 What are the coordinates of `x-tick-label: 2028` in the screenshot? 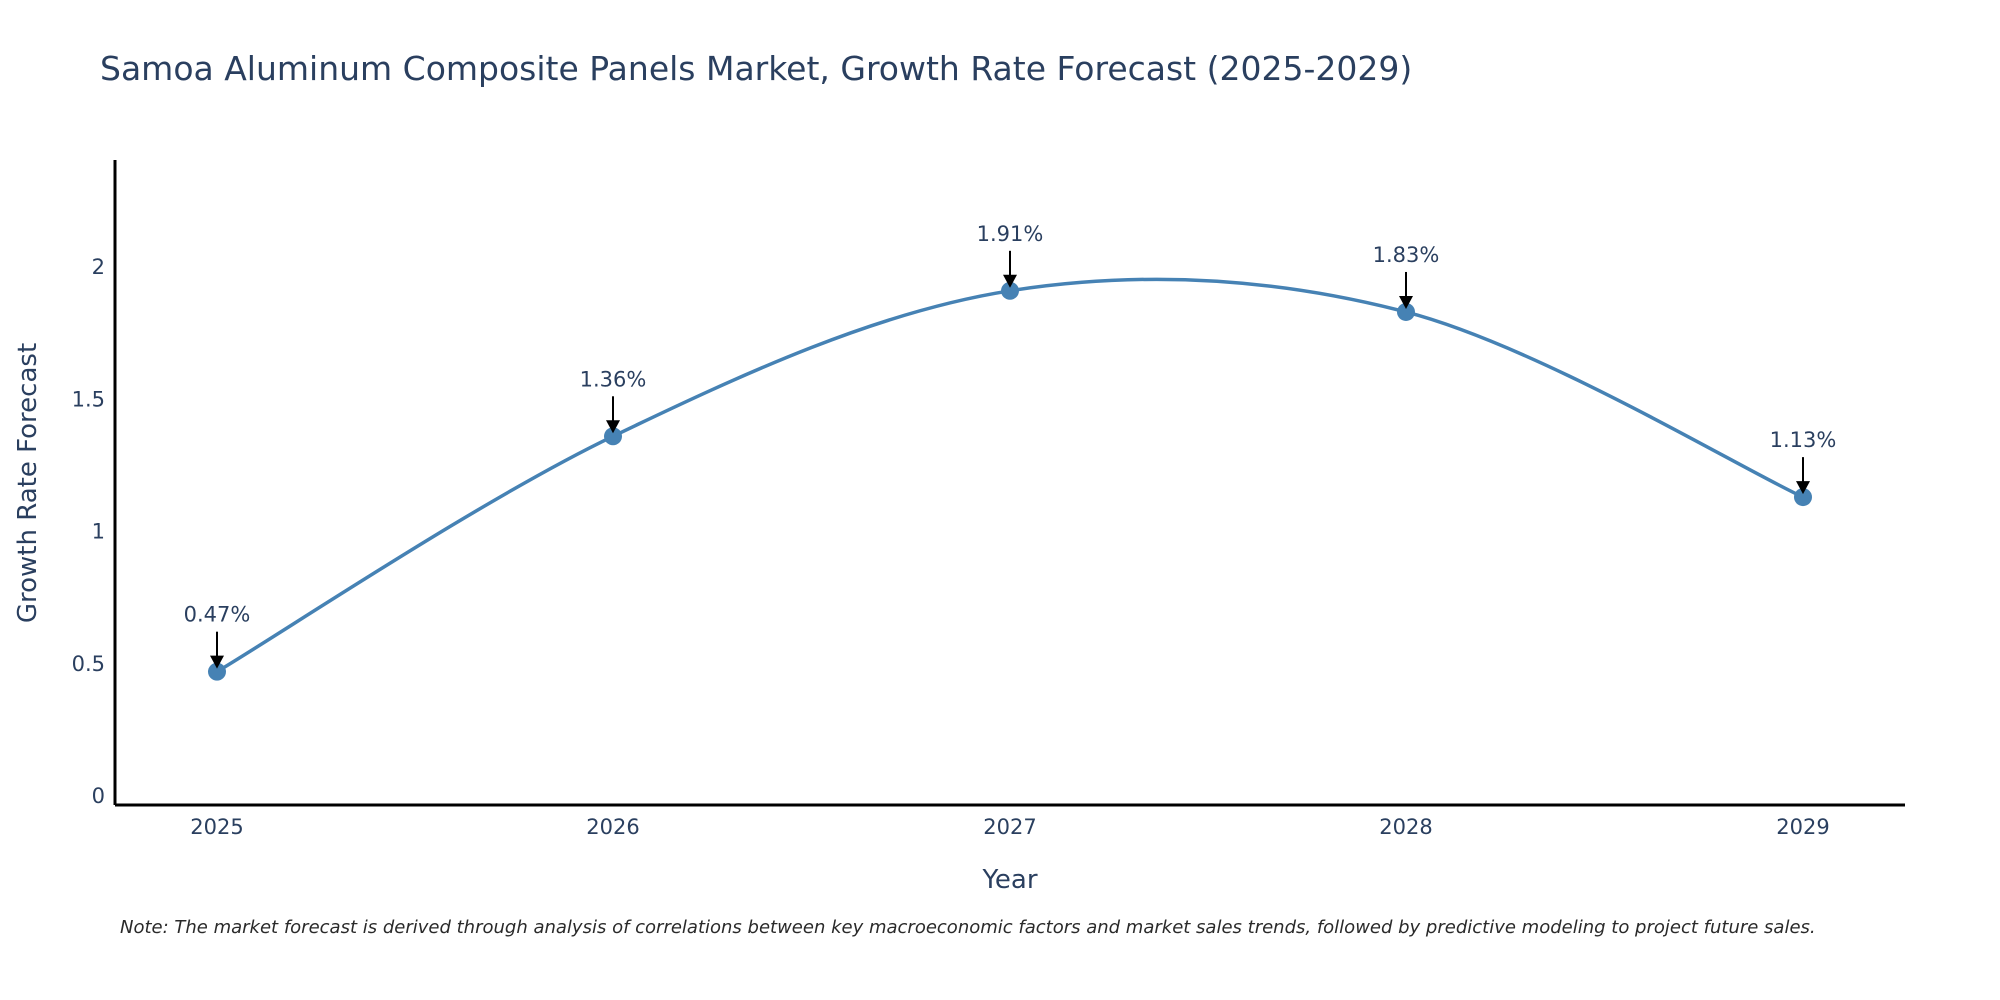 It's located at (1405, 827).